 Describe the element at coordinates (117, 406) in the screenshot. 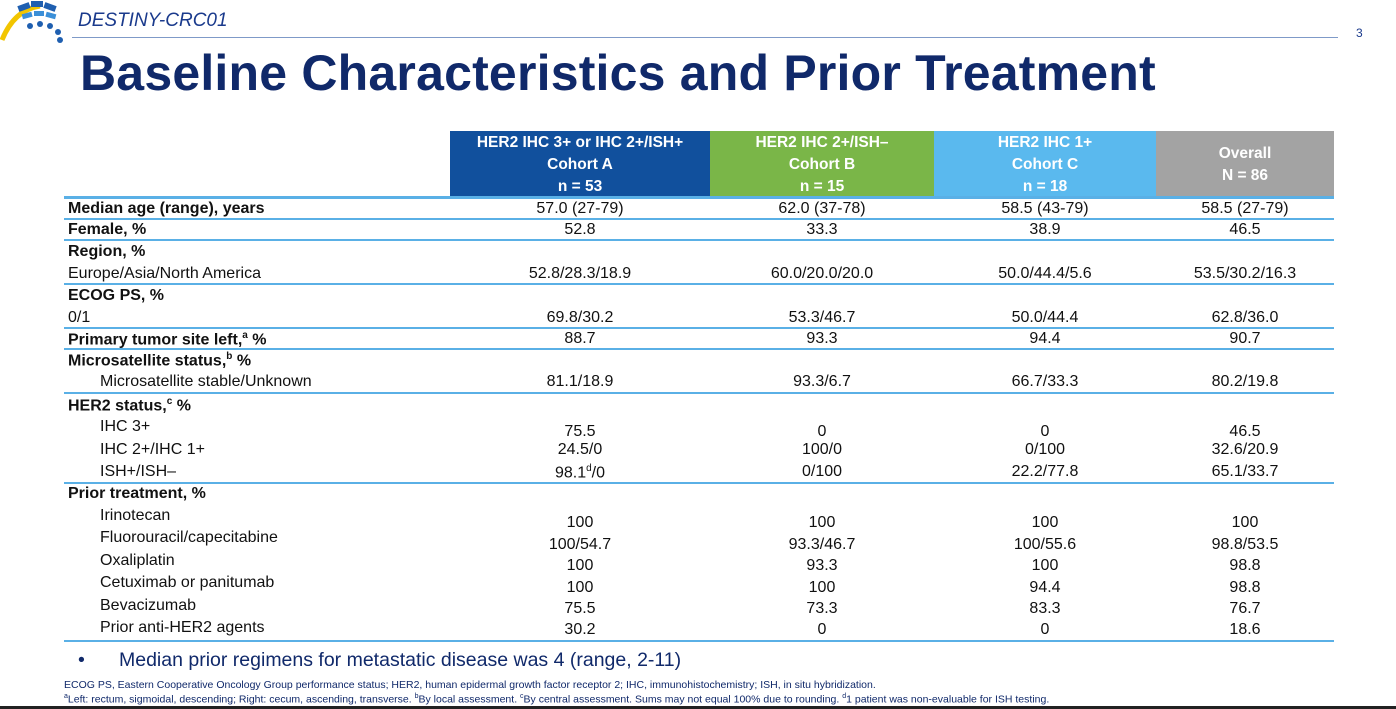

I see `row-label-text: HER2 status,` at that location.